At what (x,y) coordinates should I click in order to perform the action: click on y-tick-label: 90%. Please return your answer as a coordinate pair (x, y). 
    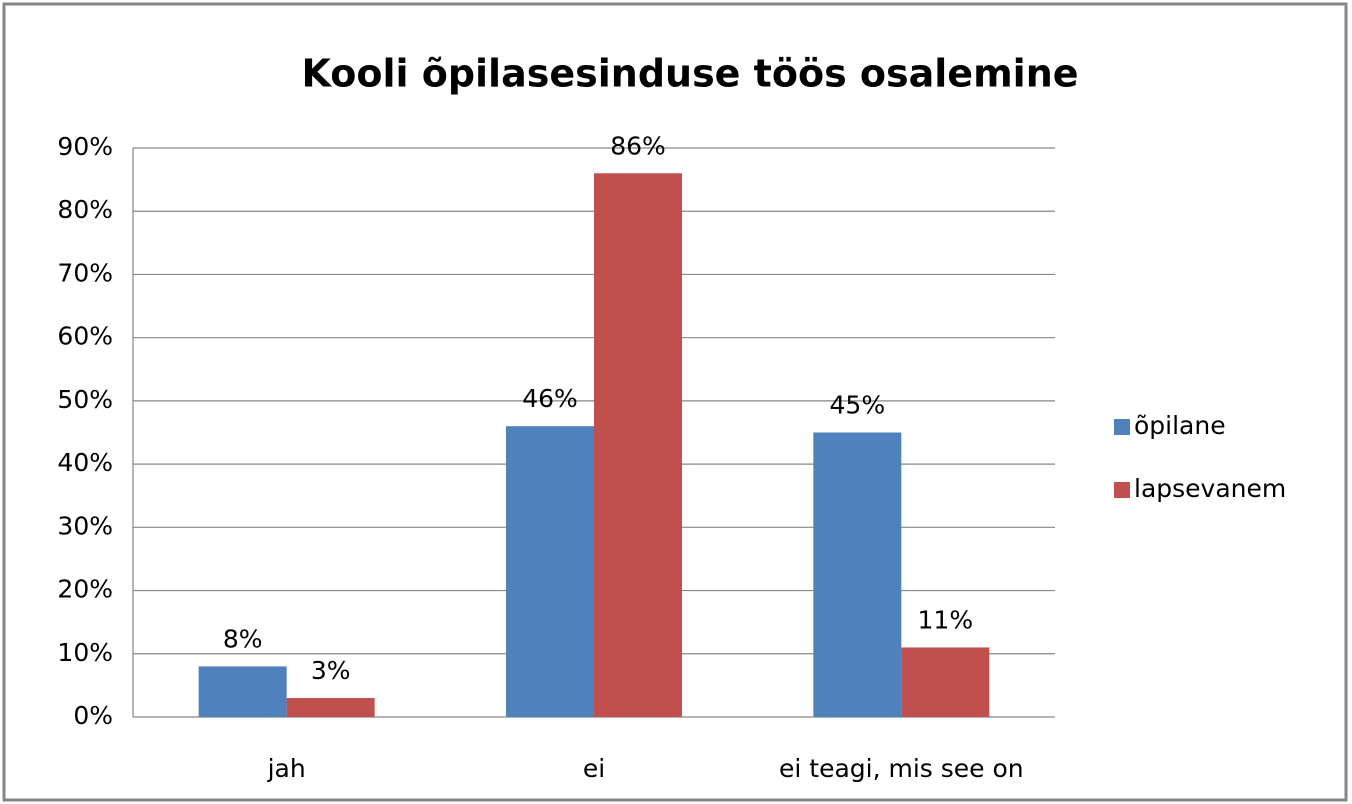
    Looking at the image, I should click on (85, 146).